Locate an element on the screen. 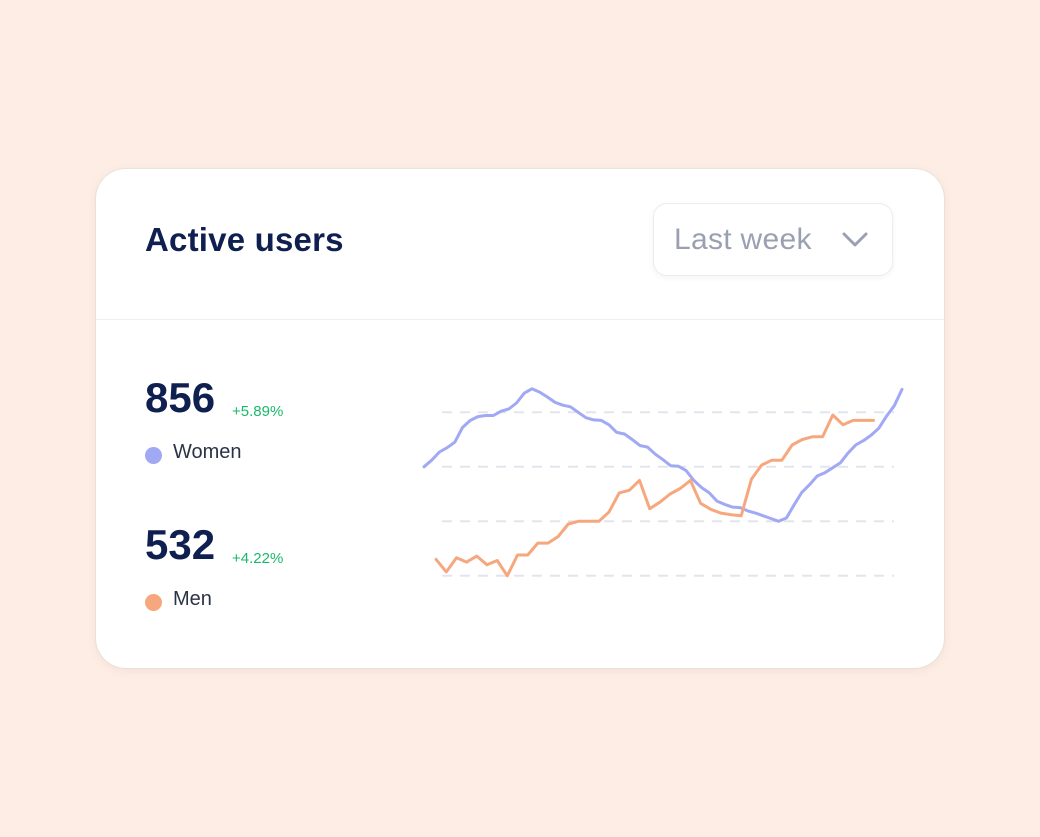 The image size is (1040, 837). series-line-women is located at coordinates (663, 455).